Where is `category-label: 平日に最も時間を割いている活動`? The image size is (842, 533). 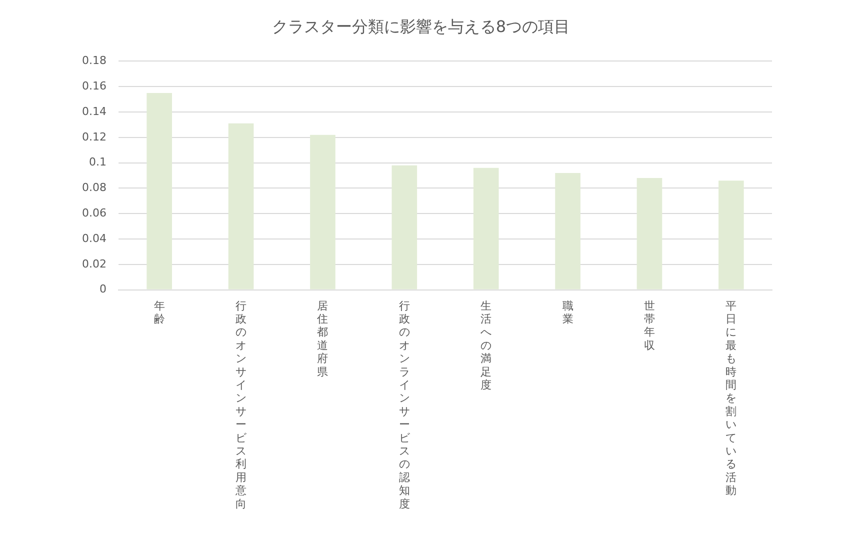 category-label: 平日に最も時間を割いている活動 is located at coordinates (731, 398).